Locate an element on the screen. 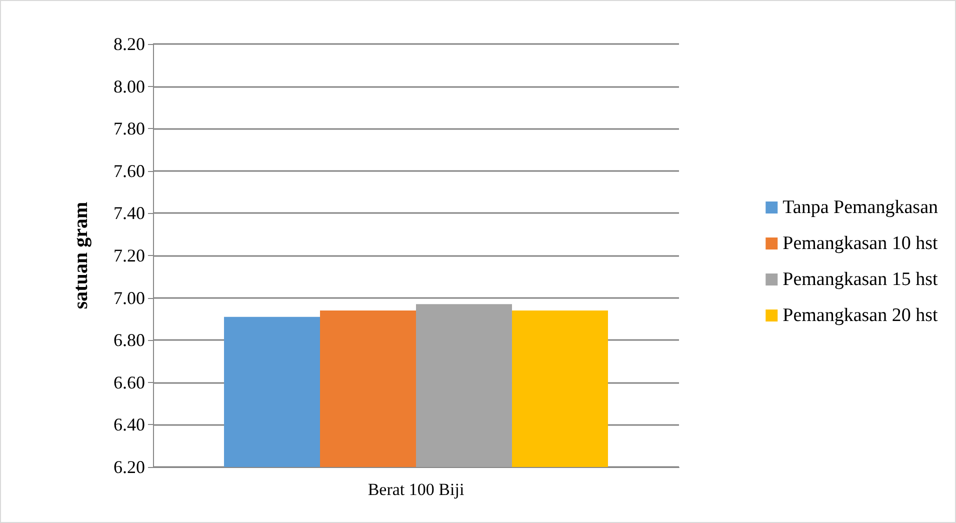  y-tick-label: 7.40 is located at coordinates (129, 213).